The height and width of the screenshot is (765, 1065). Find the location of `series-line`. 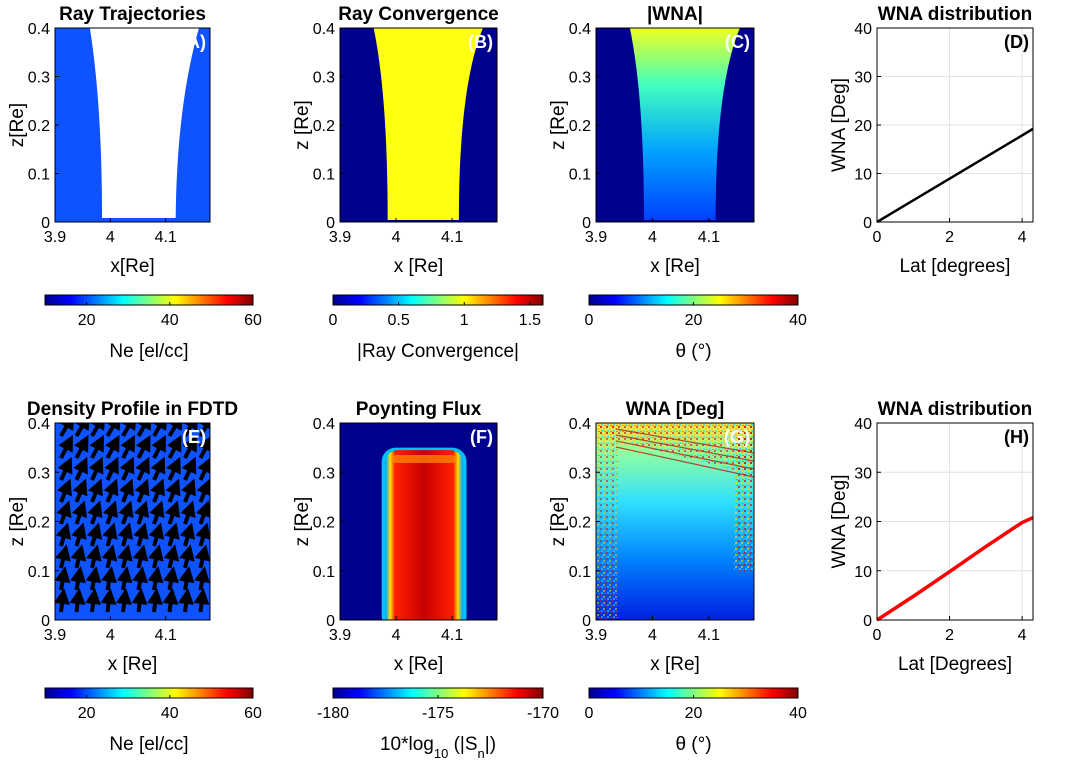

series-line is located at coordinates (955, 568).